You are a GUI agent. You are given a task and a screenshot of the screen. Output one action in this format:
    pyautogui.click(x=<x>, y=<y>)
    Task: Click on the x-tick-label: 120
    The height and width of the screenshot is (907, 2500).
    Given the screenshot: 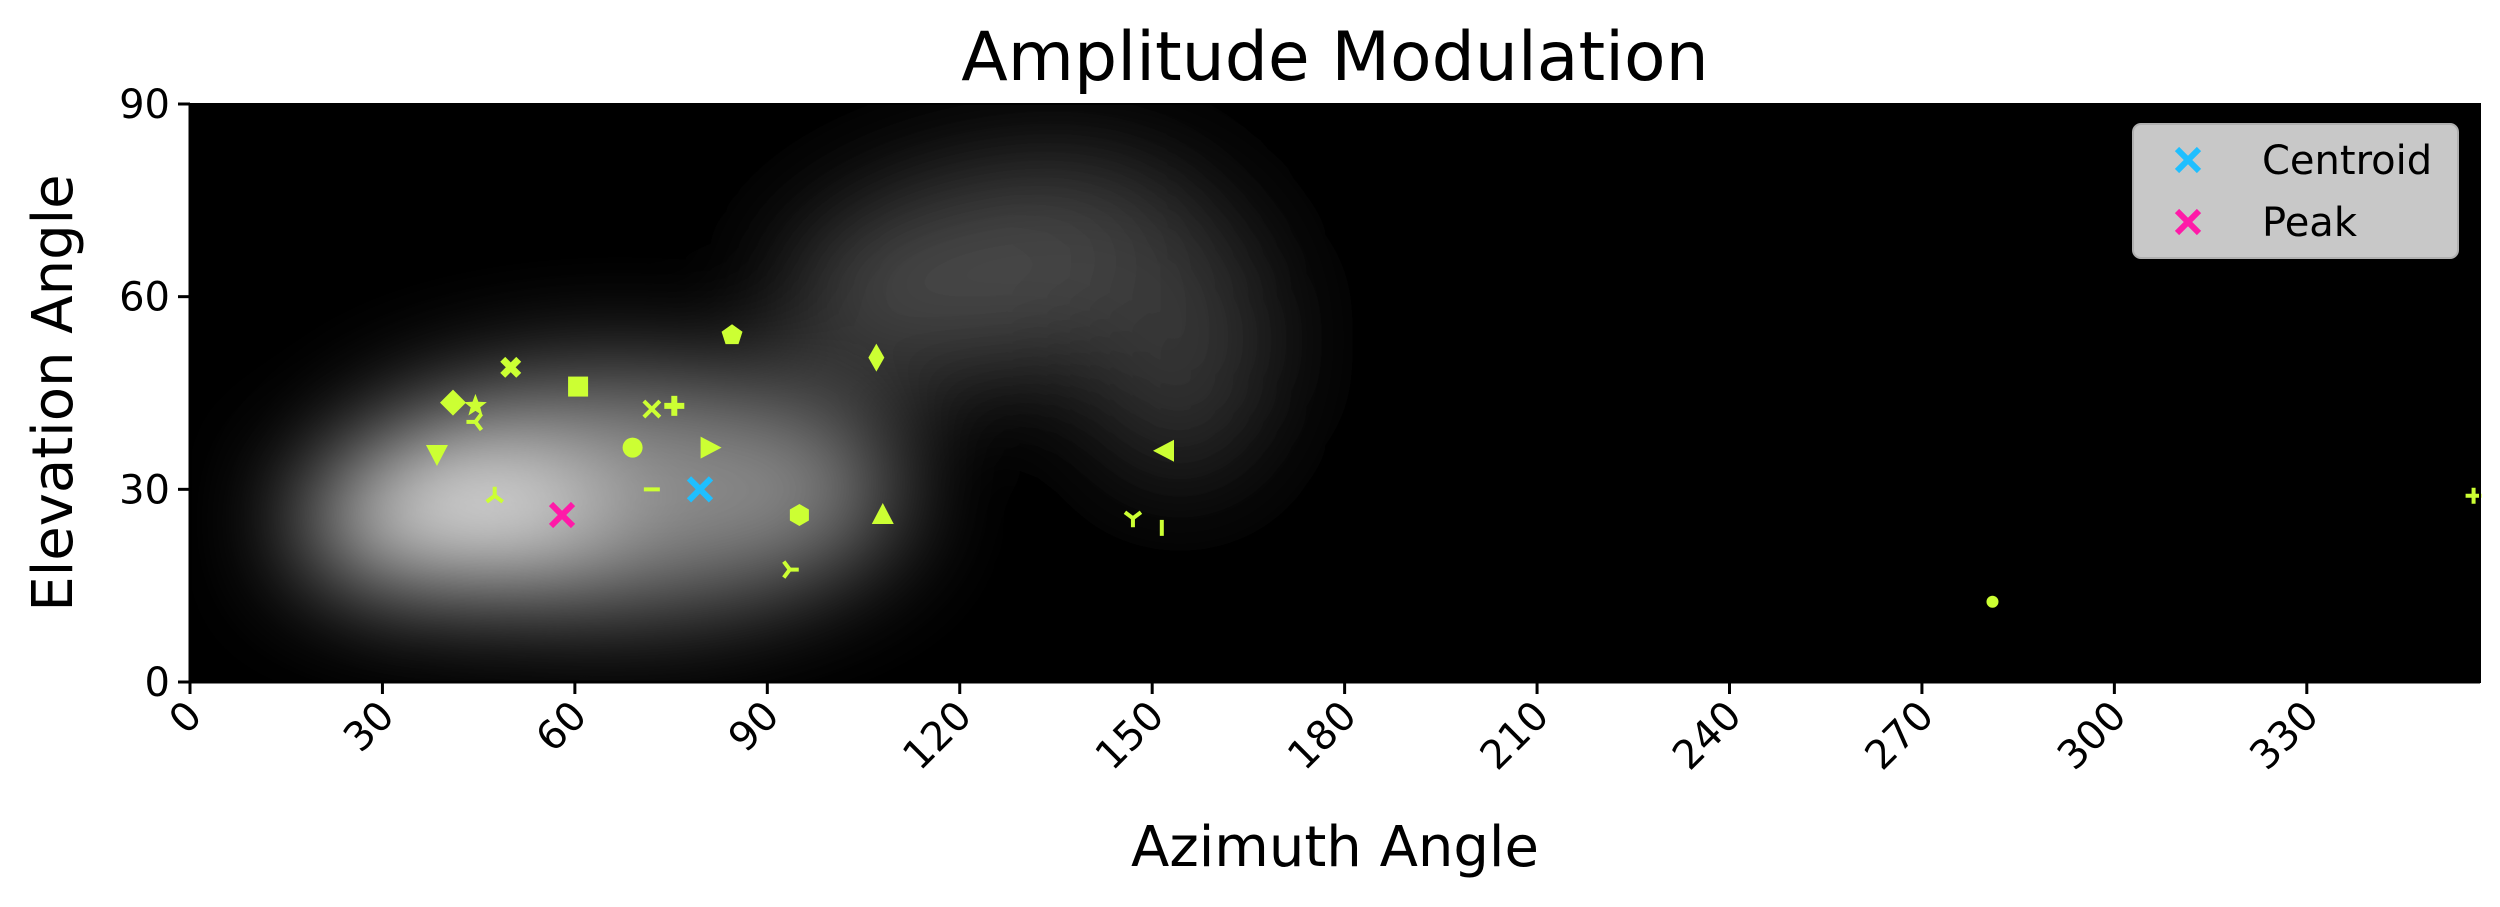 What is the action you would take?
    pyautogui.click(x=937, y=736)
    